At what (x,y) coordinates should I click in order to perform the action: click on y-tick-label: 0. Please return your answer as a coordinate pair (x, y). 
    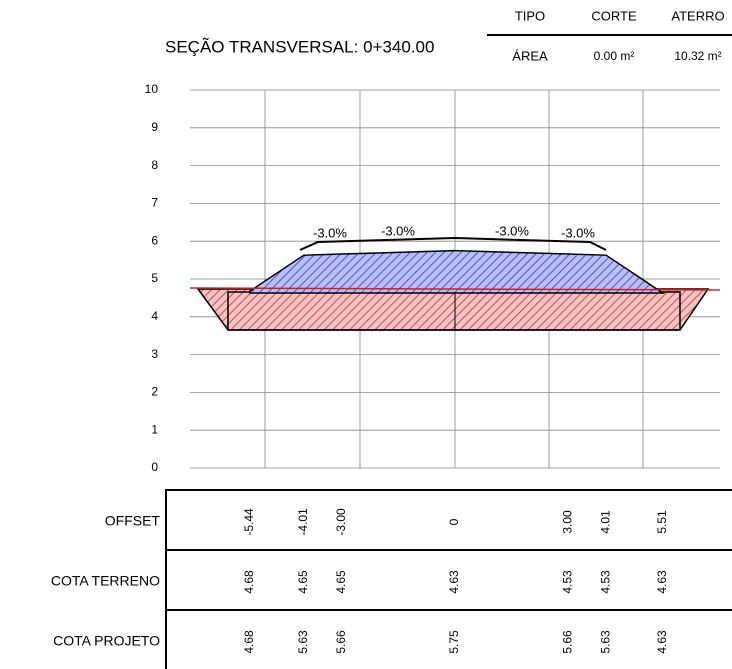
    Looking at the image, I should click on (154, 467).